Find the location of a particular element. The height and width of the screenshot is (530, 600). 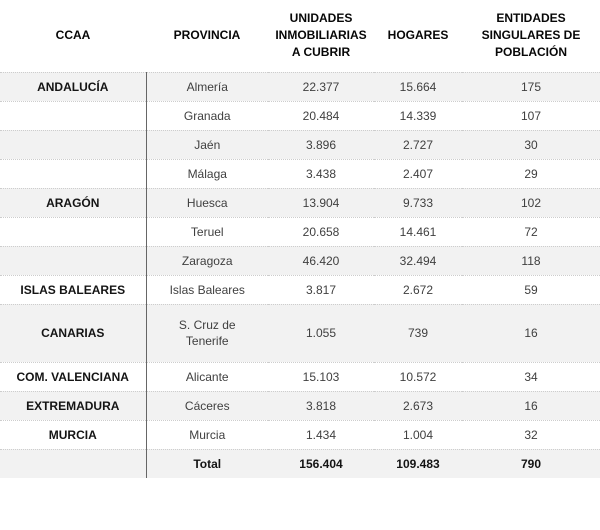

cell-ccaa: ARAGÓN is located at coordinates (73, 202).